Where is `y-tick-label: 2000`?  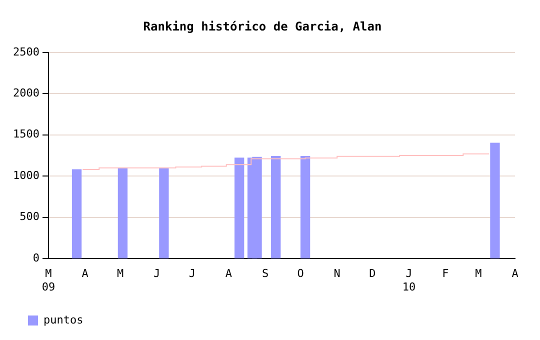 y-tick-label: 2000 is located at coordinates (26, 93).